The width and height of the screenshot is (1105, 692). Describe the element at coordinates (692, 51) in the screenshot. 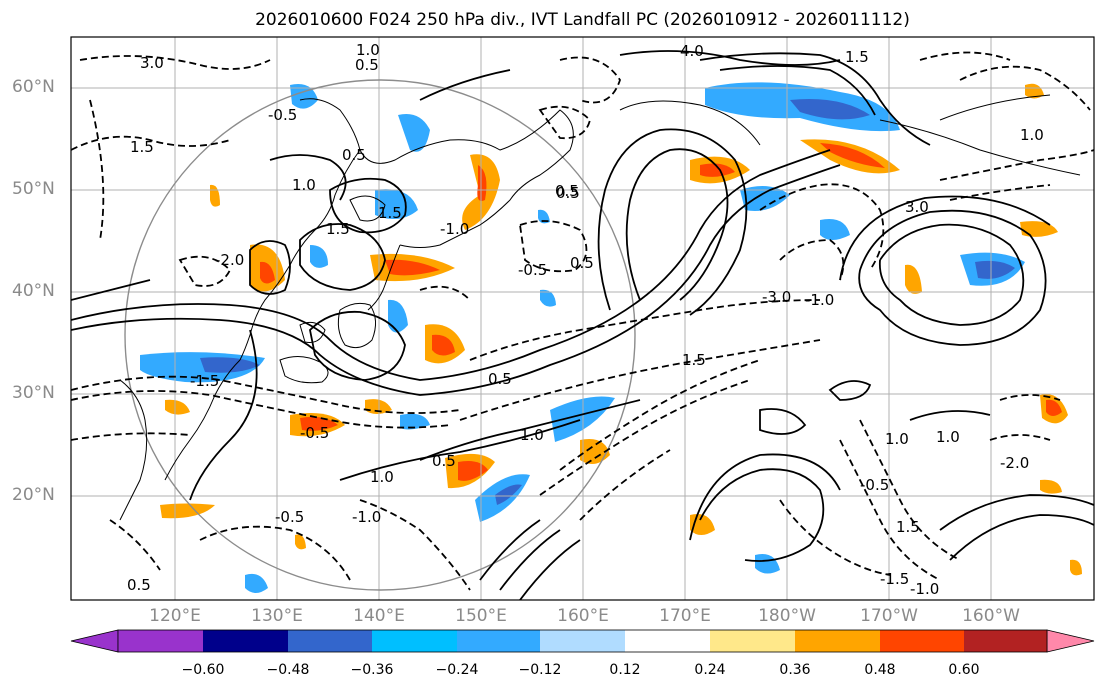

I see `contour-label: 4.0` at that location.